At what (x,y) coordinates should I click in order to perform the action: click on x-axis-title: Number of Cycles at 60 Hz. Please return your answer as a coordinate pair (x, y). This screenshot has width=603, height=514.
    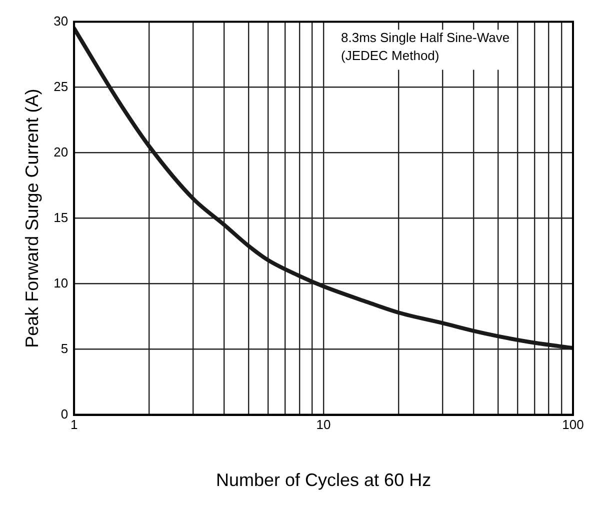
    Looking at the image, I should click on (324, 480).